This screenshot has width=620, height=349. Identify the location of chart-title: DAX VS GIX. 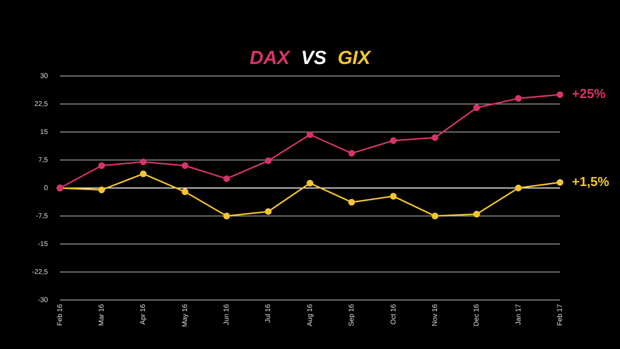
(310, 58).